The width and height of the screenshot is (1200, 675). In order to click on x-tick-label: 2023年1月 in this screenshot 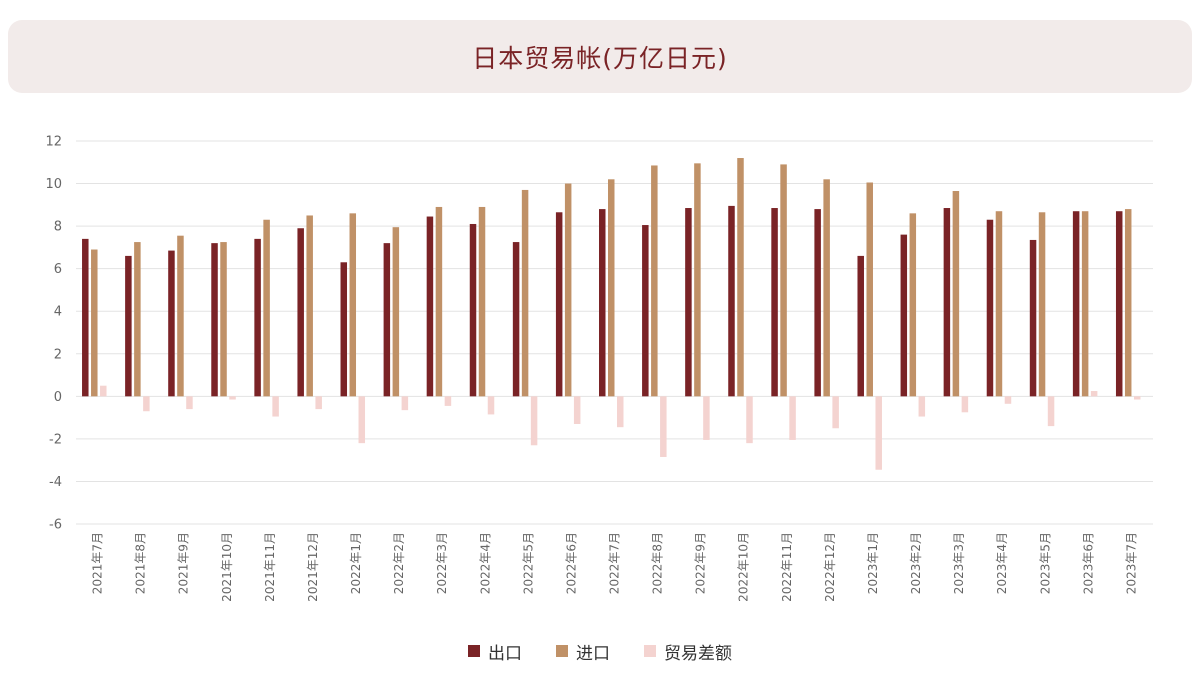, I will do `click(873, 563)`.